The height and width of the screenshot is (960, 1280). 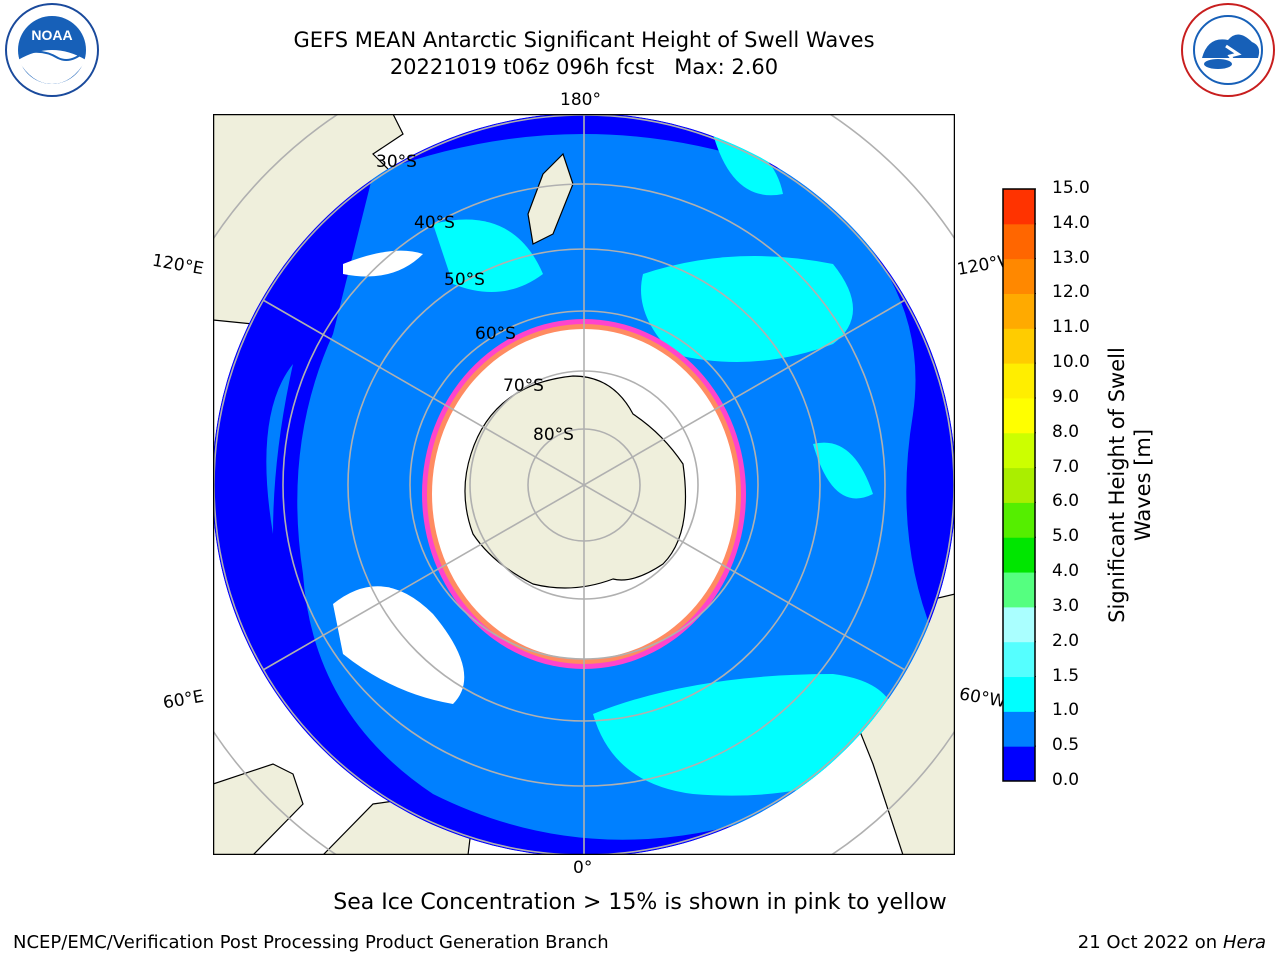 What do you see at coordinates (258, 809) in the screenshot?
I see `africa-land` at bounding box center [258, 809].